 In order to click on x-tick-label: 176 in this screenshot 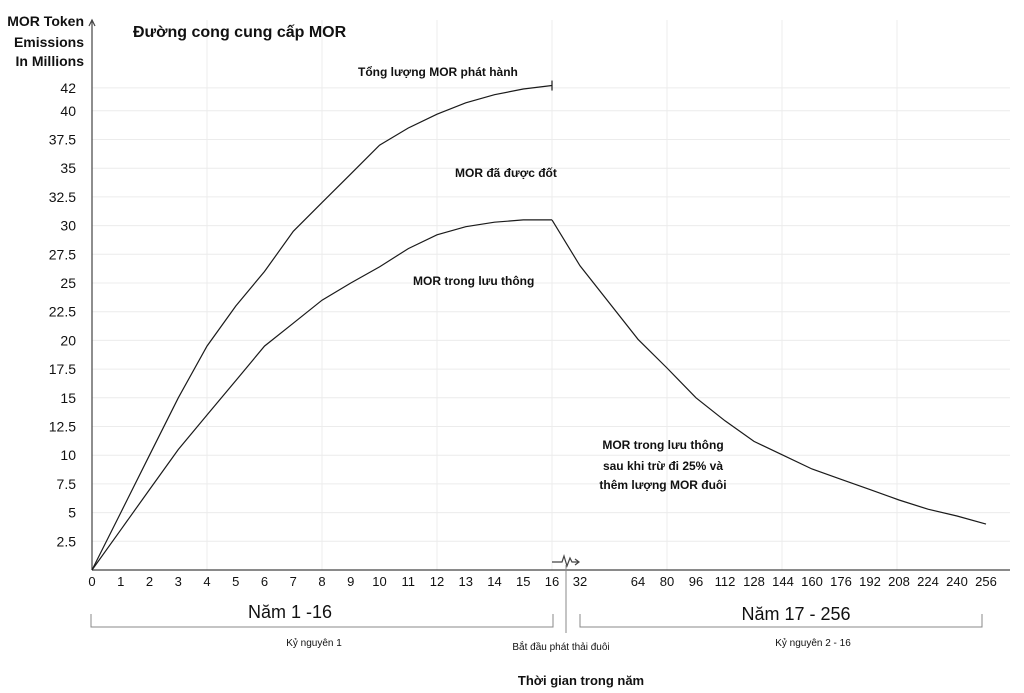, I will do `click(841, 581)`.